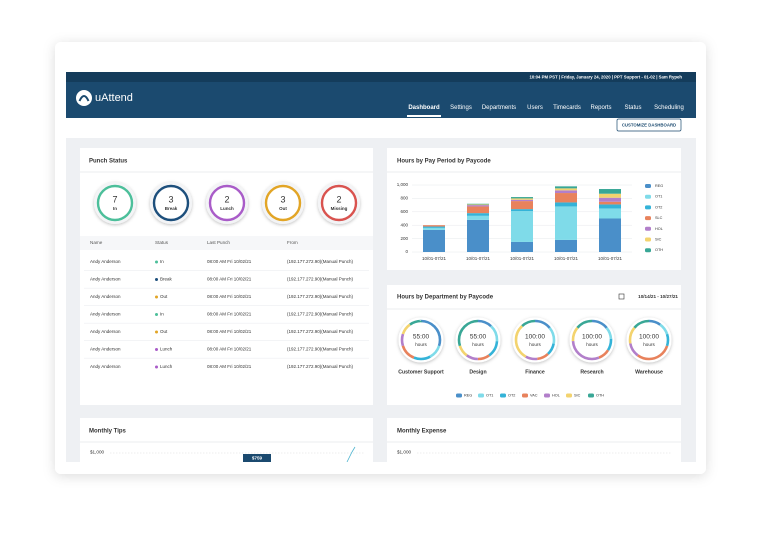  I want to click on dept-hours: 55:00, so click(478, 337).